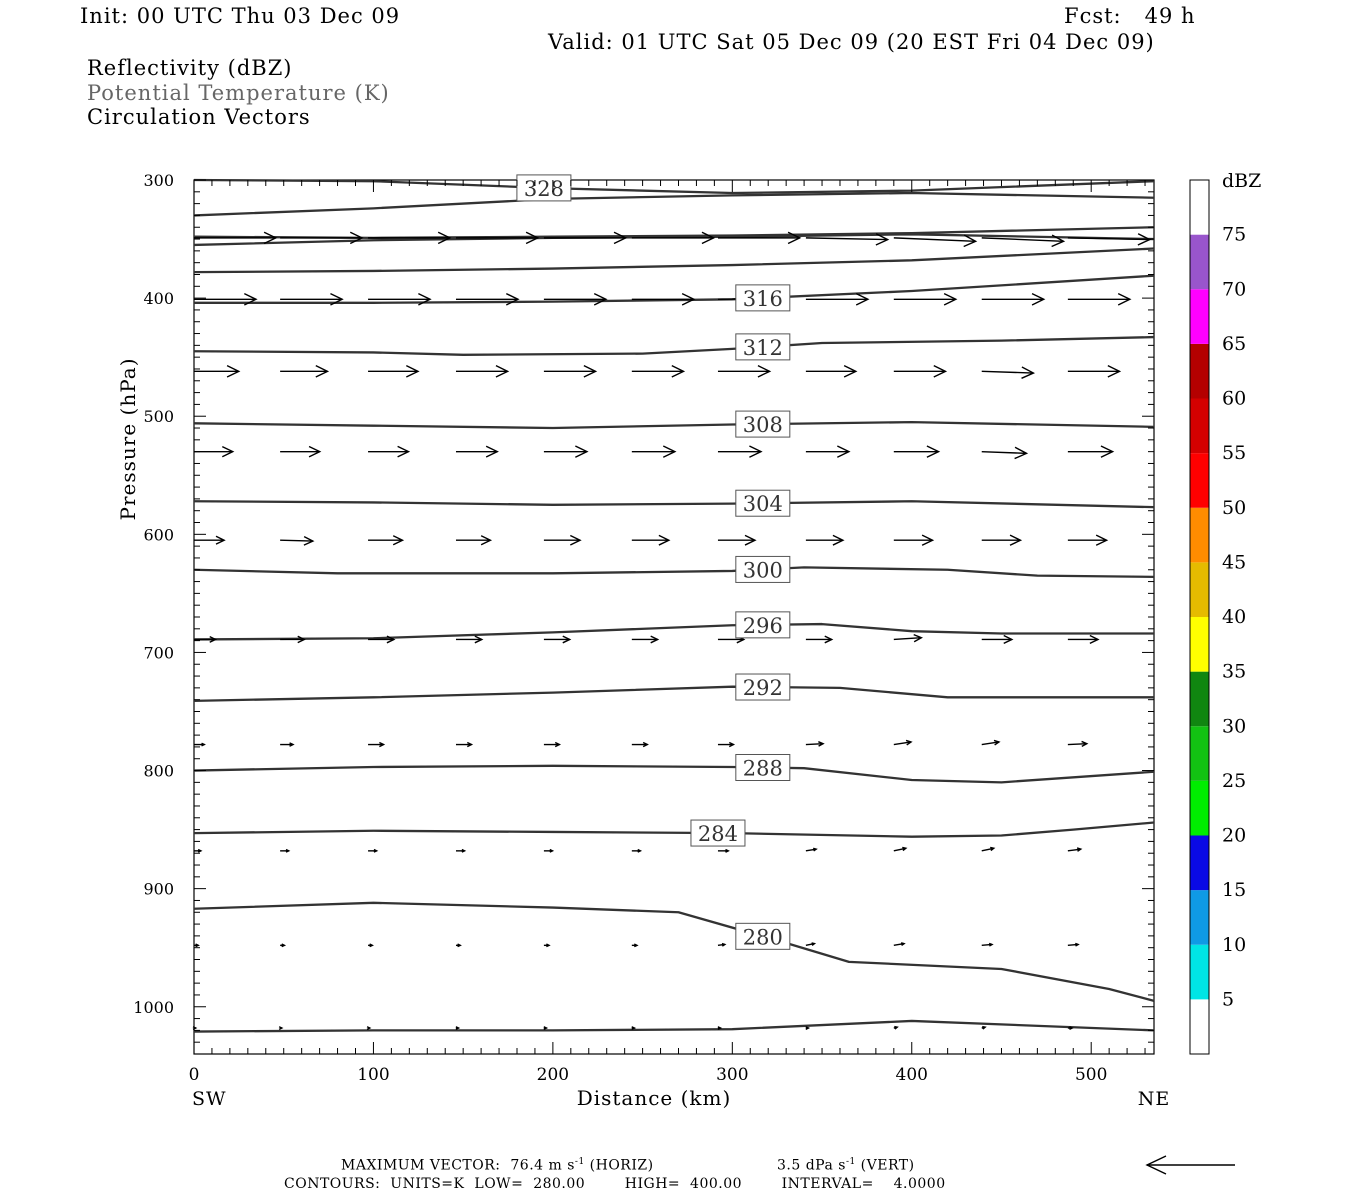 Image resolution: width=1350 pixels, height=1200 pixels. What do you see at coordinates (158, 652) in the screenshot?
I see `y-tick-label: 700` at bounding box center [158, 652].